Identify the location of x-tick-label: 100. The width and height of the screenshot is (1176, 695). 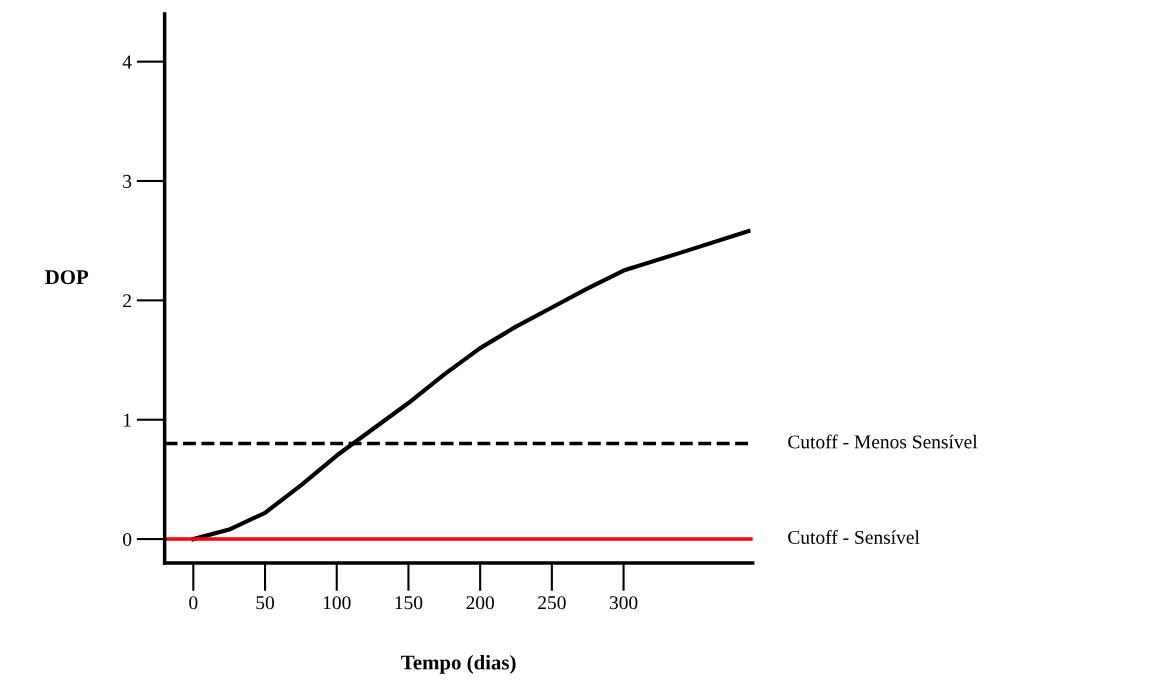
(337, 603).